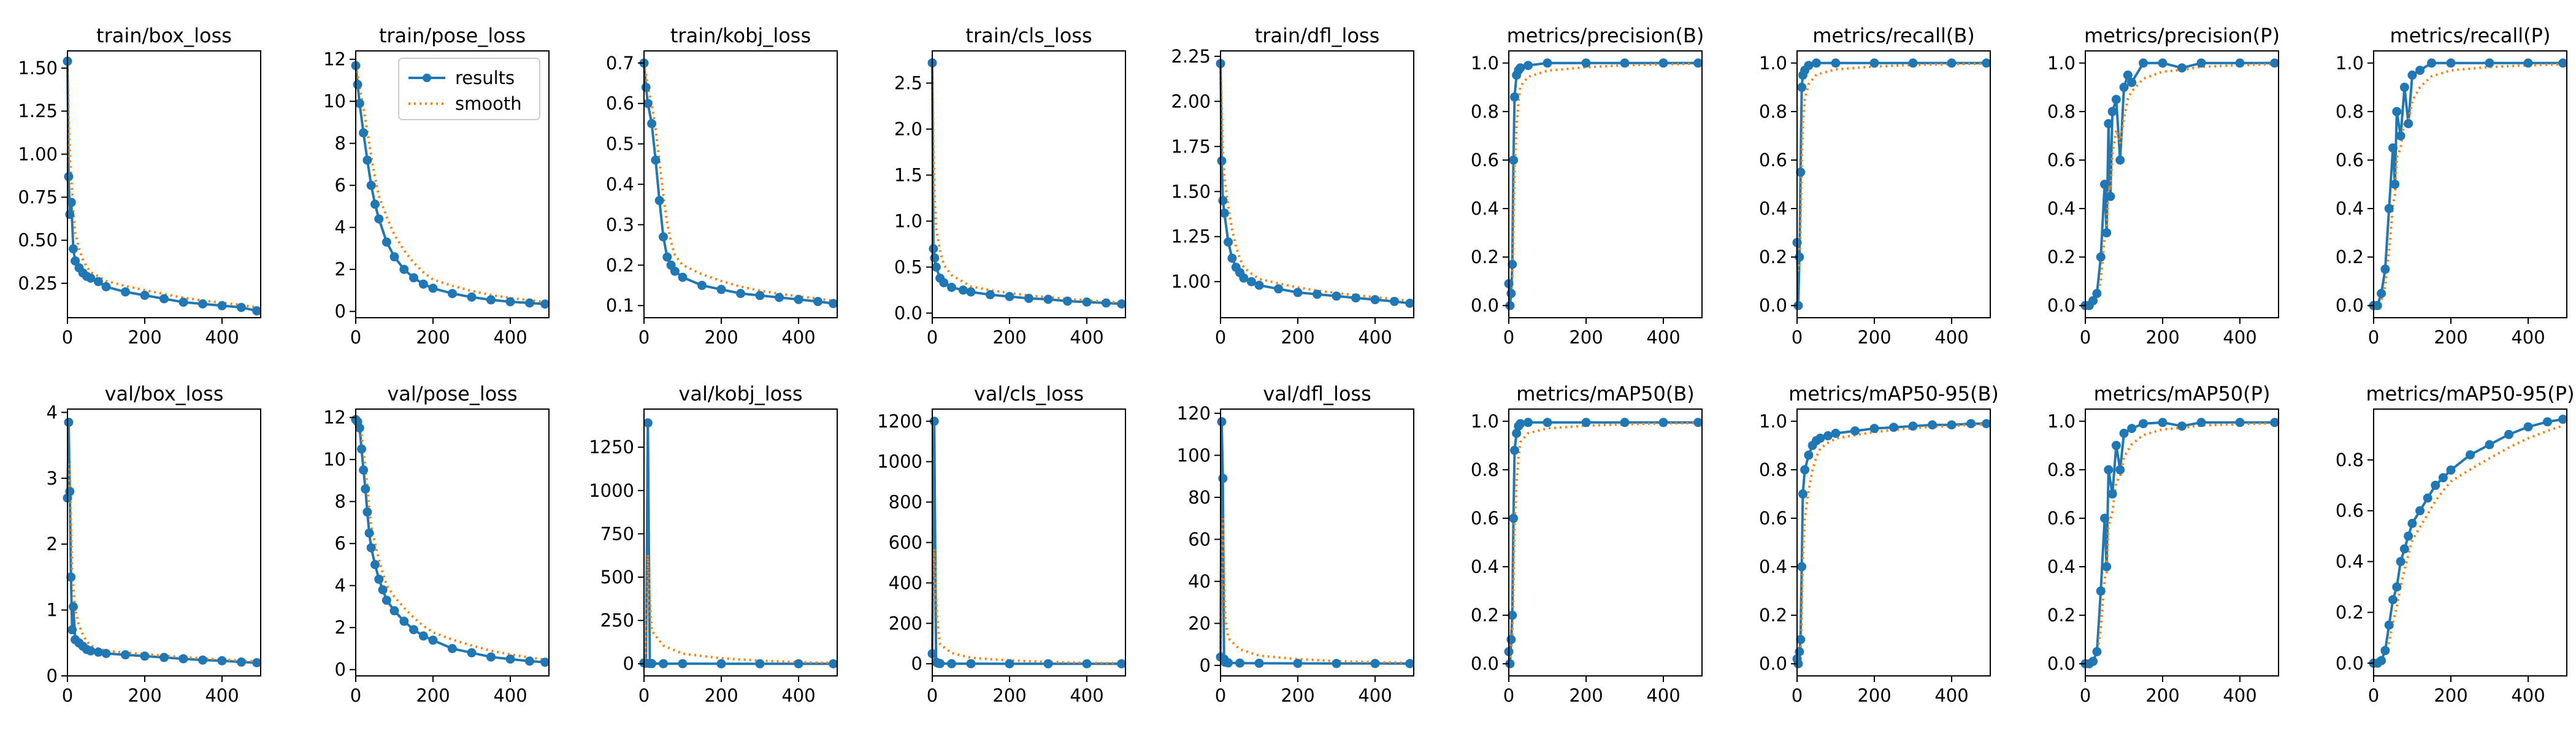  What do you see at coordinates (340, 627) in the screenshot?
I see `y-tick-label: 2` at bounding box center [340, 627].